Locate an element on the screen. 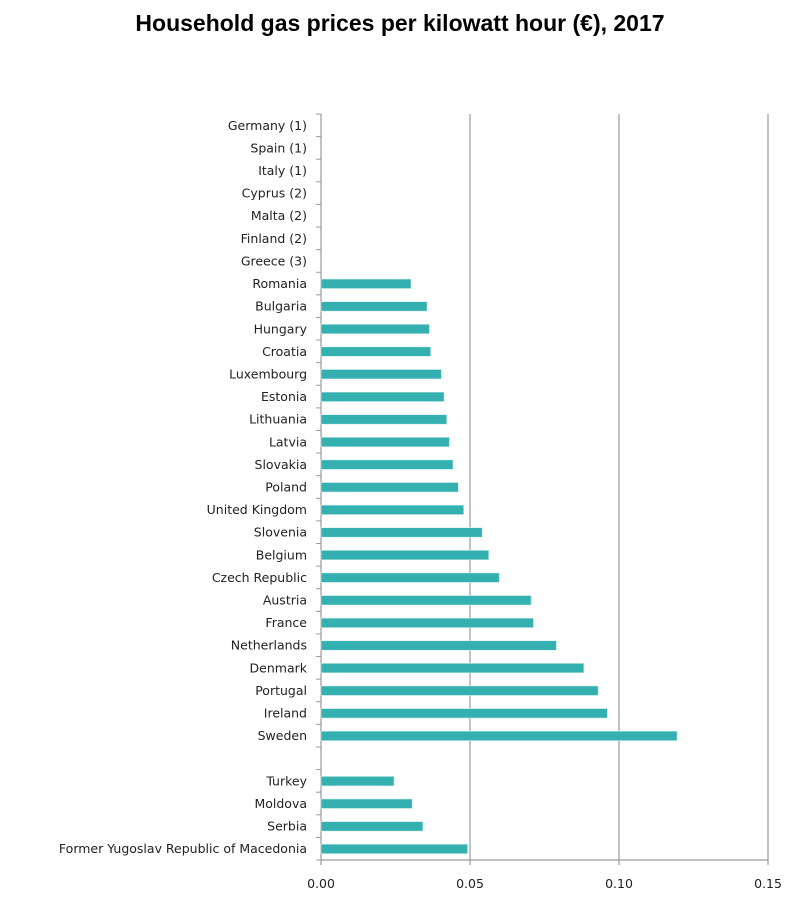 This screenshot has height=898, width=800. category-label: United Kingdom is located at coordinates (257, 509).